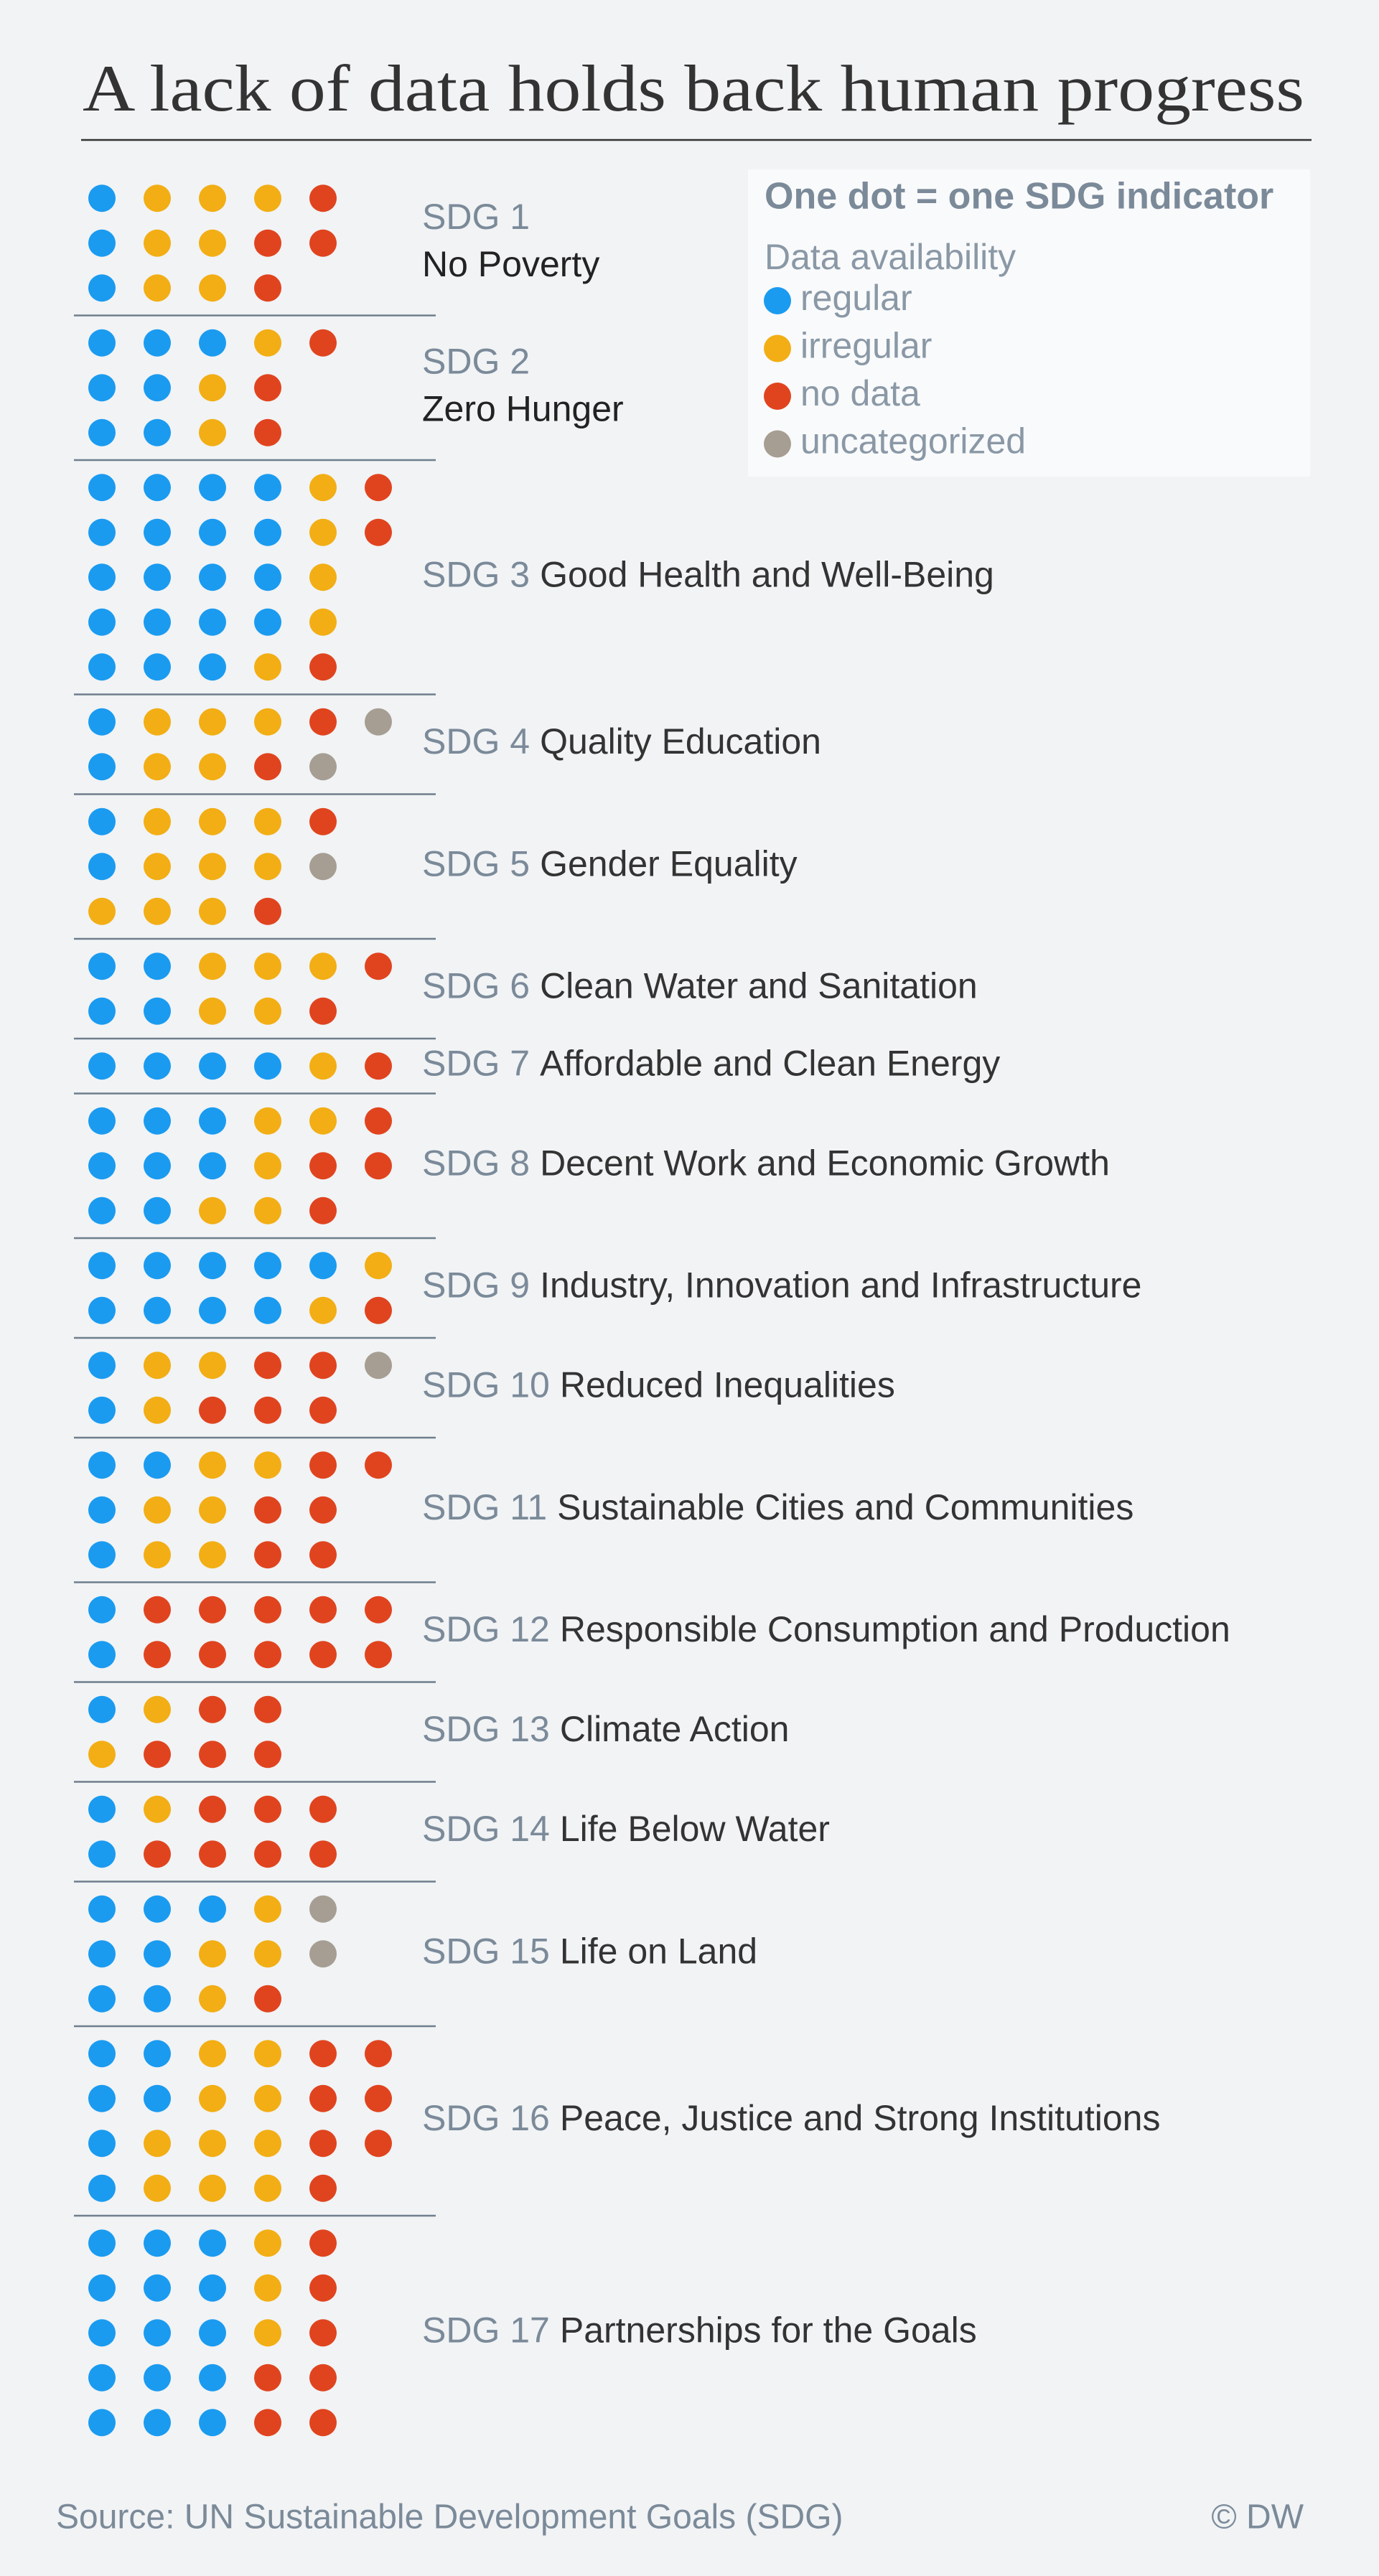 This screenshot has height=2576, width=1379. I want to click on sdg-label: SDG 7 Affordable and Clean Energy, so click(711, 1063).